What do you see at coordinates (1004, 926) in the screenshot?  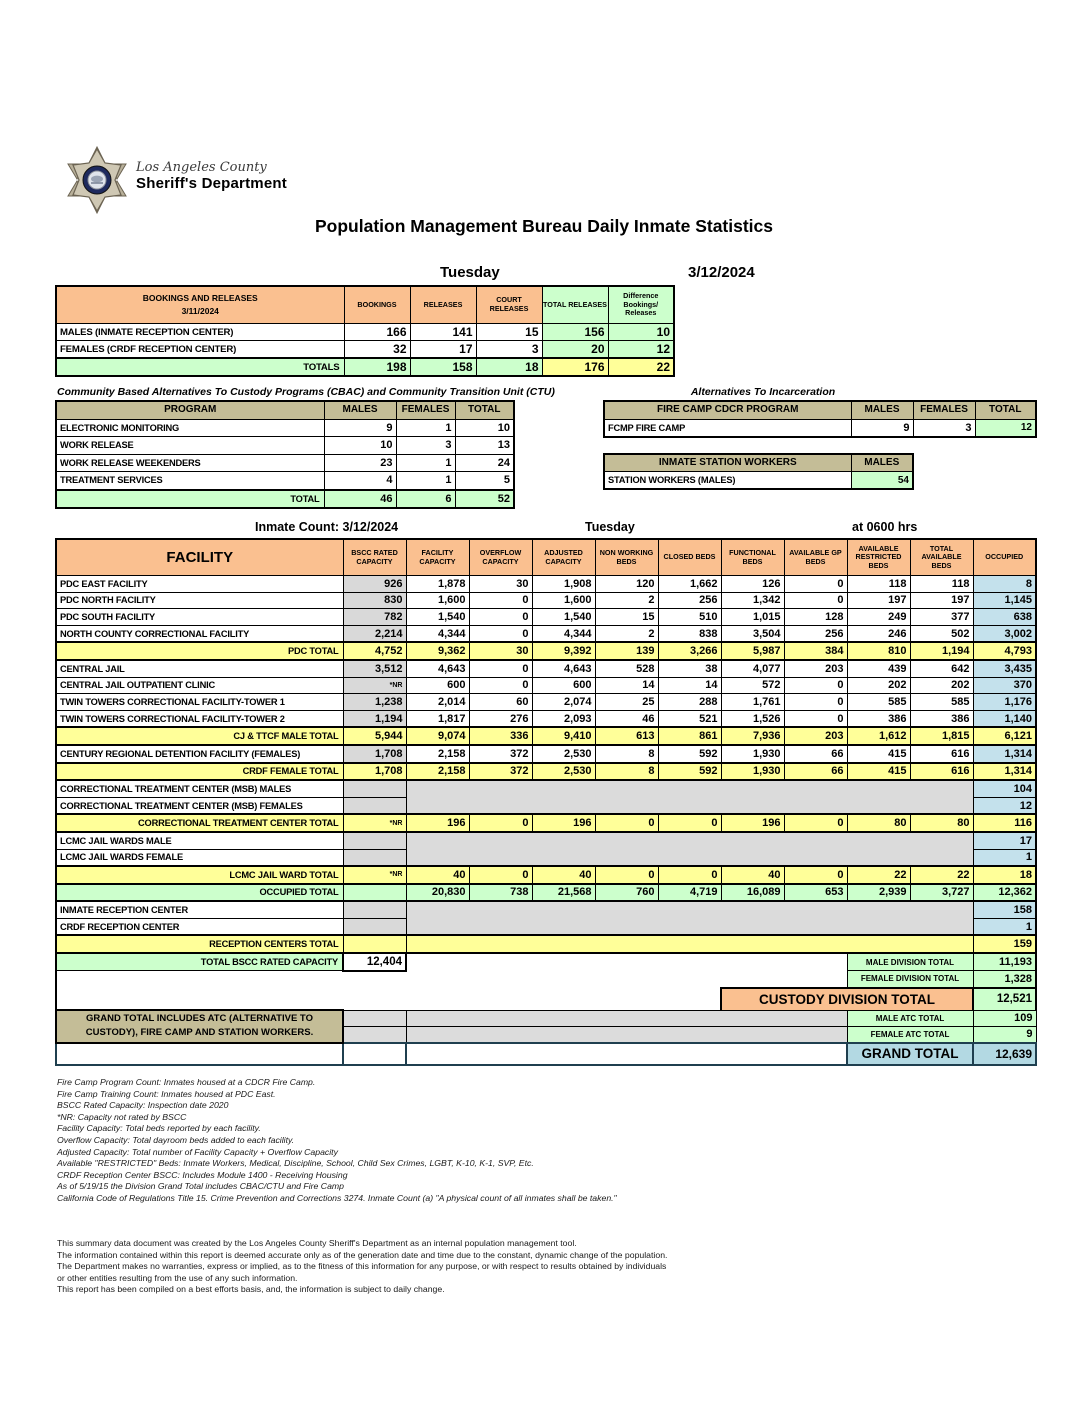 I see `occupied-cell: 1` at bounding box center [1004, 926].